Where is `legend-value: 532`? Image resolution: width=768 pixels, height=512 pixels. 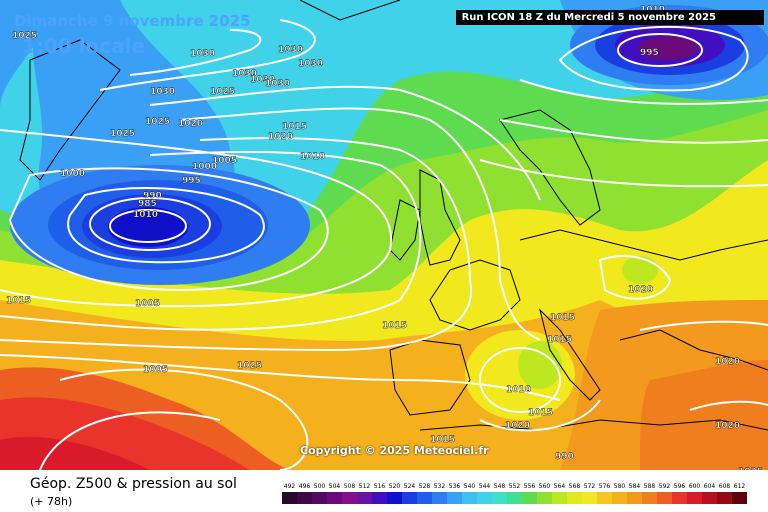 legend-value: 532 is located at coordinates (440, 486).